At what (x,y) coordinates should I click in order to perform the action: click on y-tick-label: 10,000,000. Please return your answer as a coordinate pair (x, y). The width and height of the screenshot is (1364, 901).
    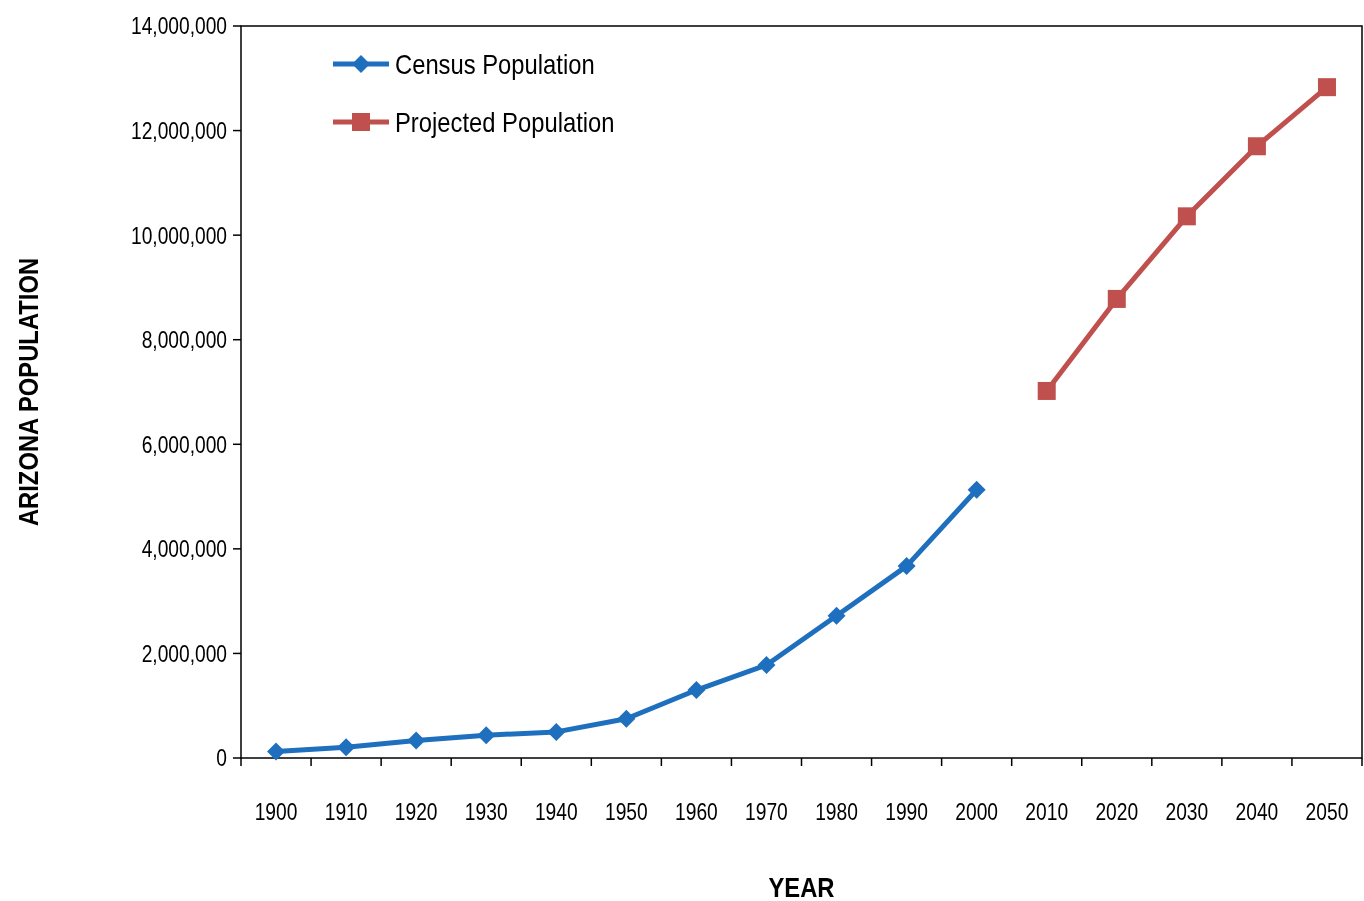
    Looking at the image, I should click on (178, 235).